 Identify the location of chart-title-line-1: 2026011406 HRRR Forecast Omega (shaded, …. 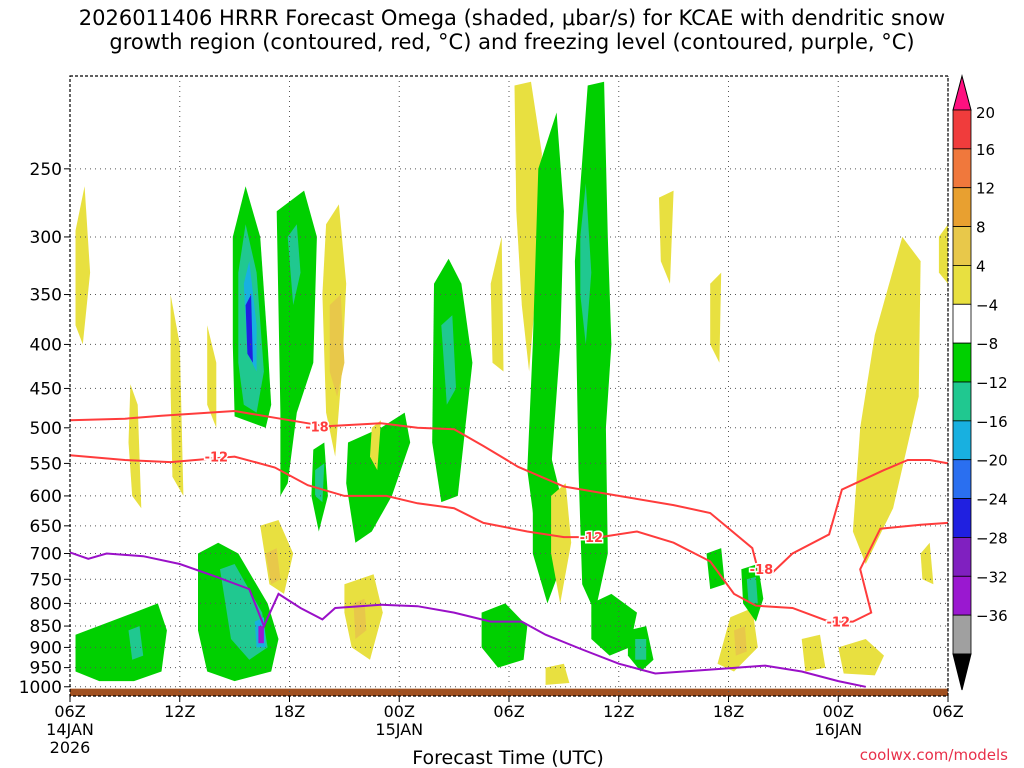
(512, 18).